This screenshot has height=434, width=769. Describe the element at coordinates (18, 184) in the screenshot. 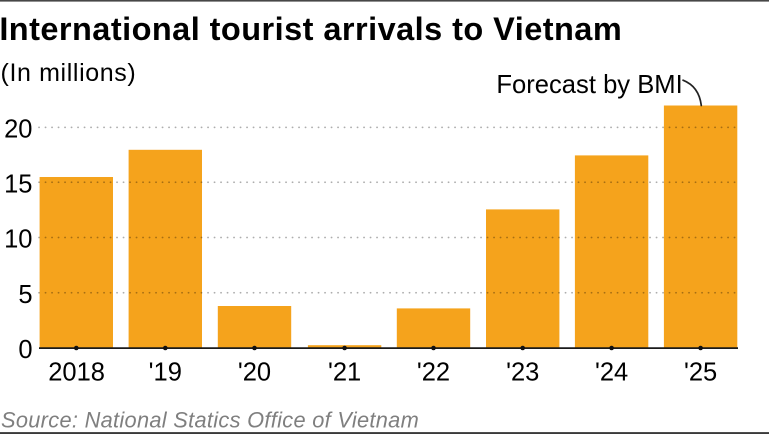

I see `svg-text: 15` at that location.